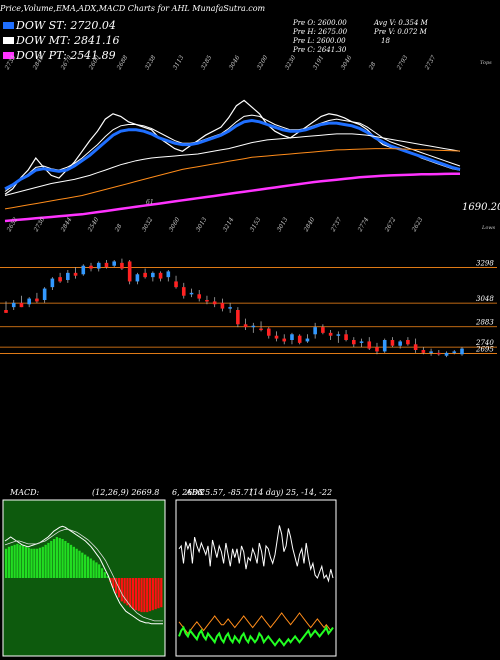 The image size is (500, 660). What do you see at coordinates (8, 40) in the screenshot?
I see `dow-mt-swatch` at bounding box center [8, 40].